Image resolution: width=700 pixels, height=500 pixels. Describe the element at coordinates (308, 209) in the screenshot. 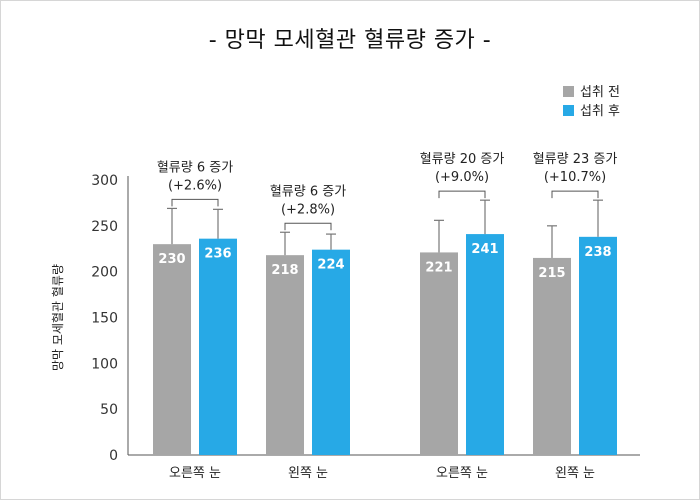

I see `annotation-percent: (+2.8%)` at that location.